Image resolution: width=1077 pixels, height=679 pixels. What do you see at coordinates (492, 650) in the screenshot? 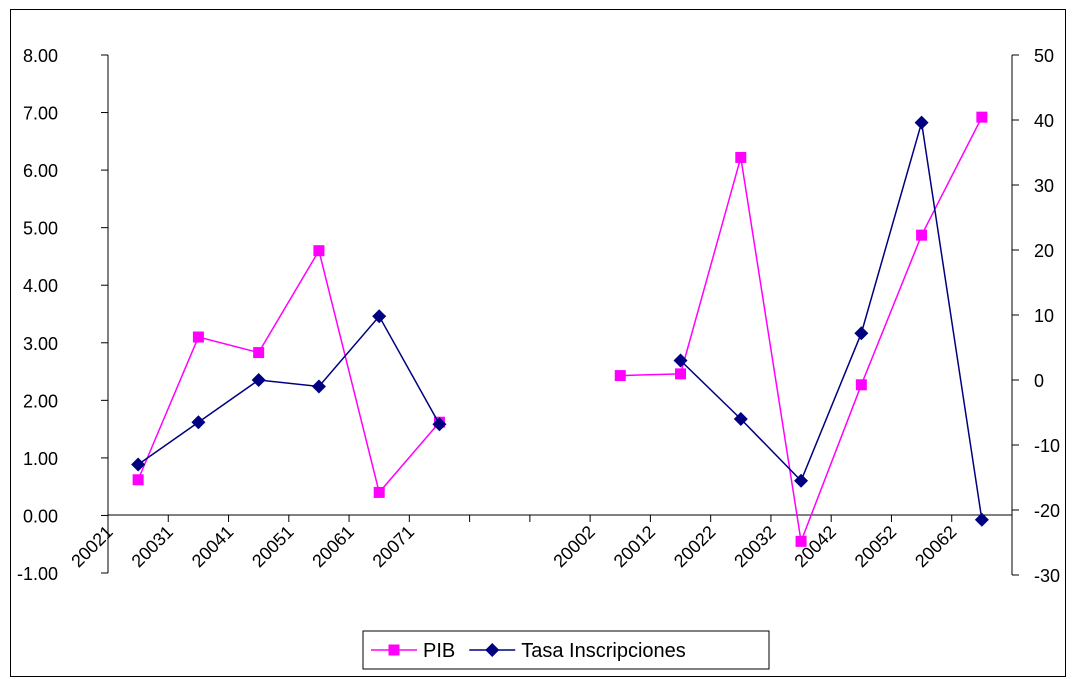
I see `legend-marker-tasa-inscripciones` at bounding box center [492, 650].